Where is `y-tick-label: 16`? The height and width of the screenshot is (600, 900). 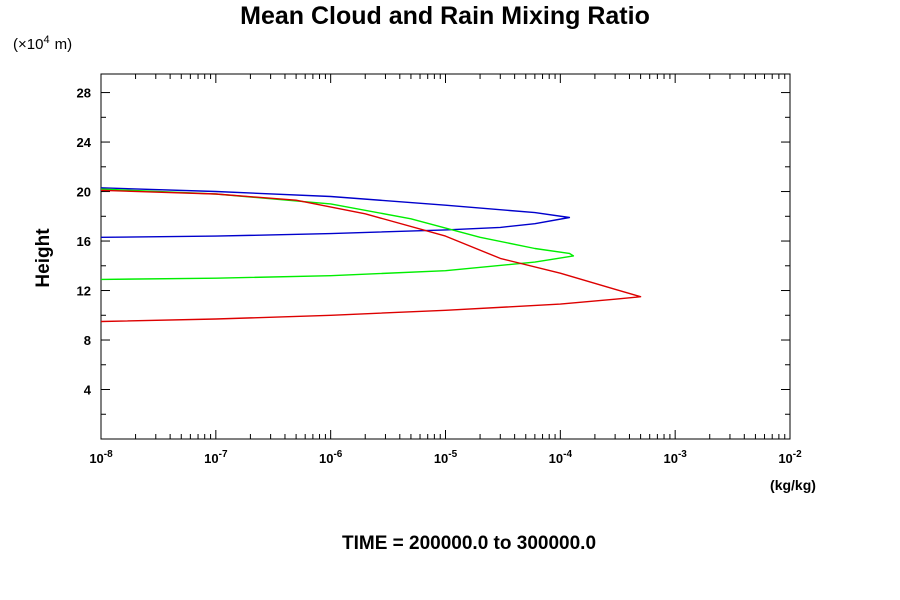 y-tick-label: 16 is located at coordinates (84, 241).